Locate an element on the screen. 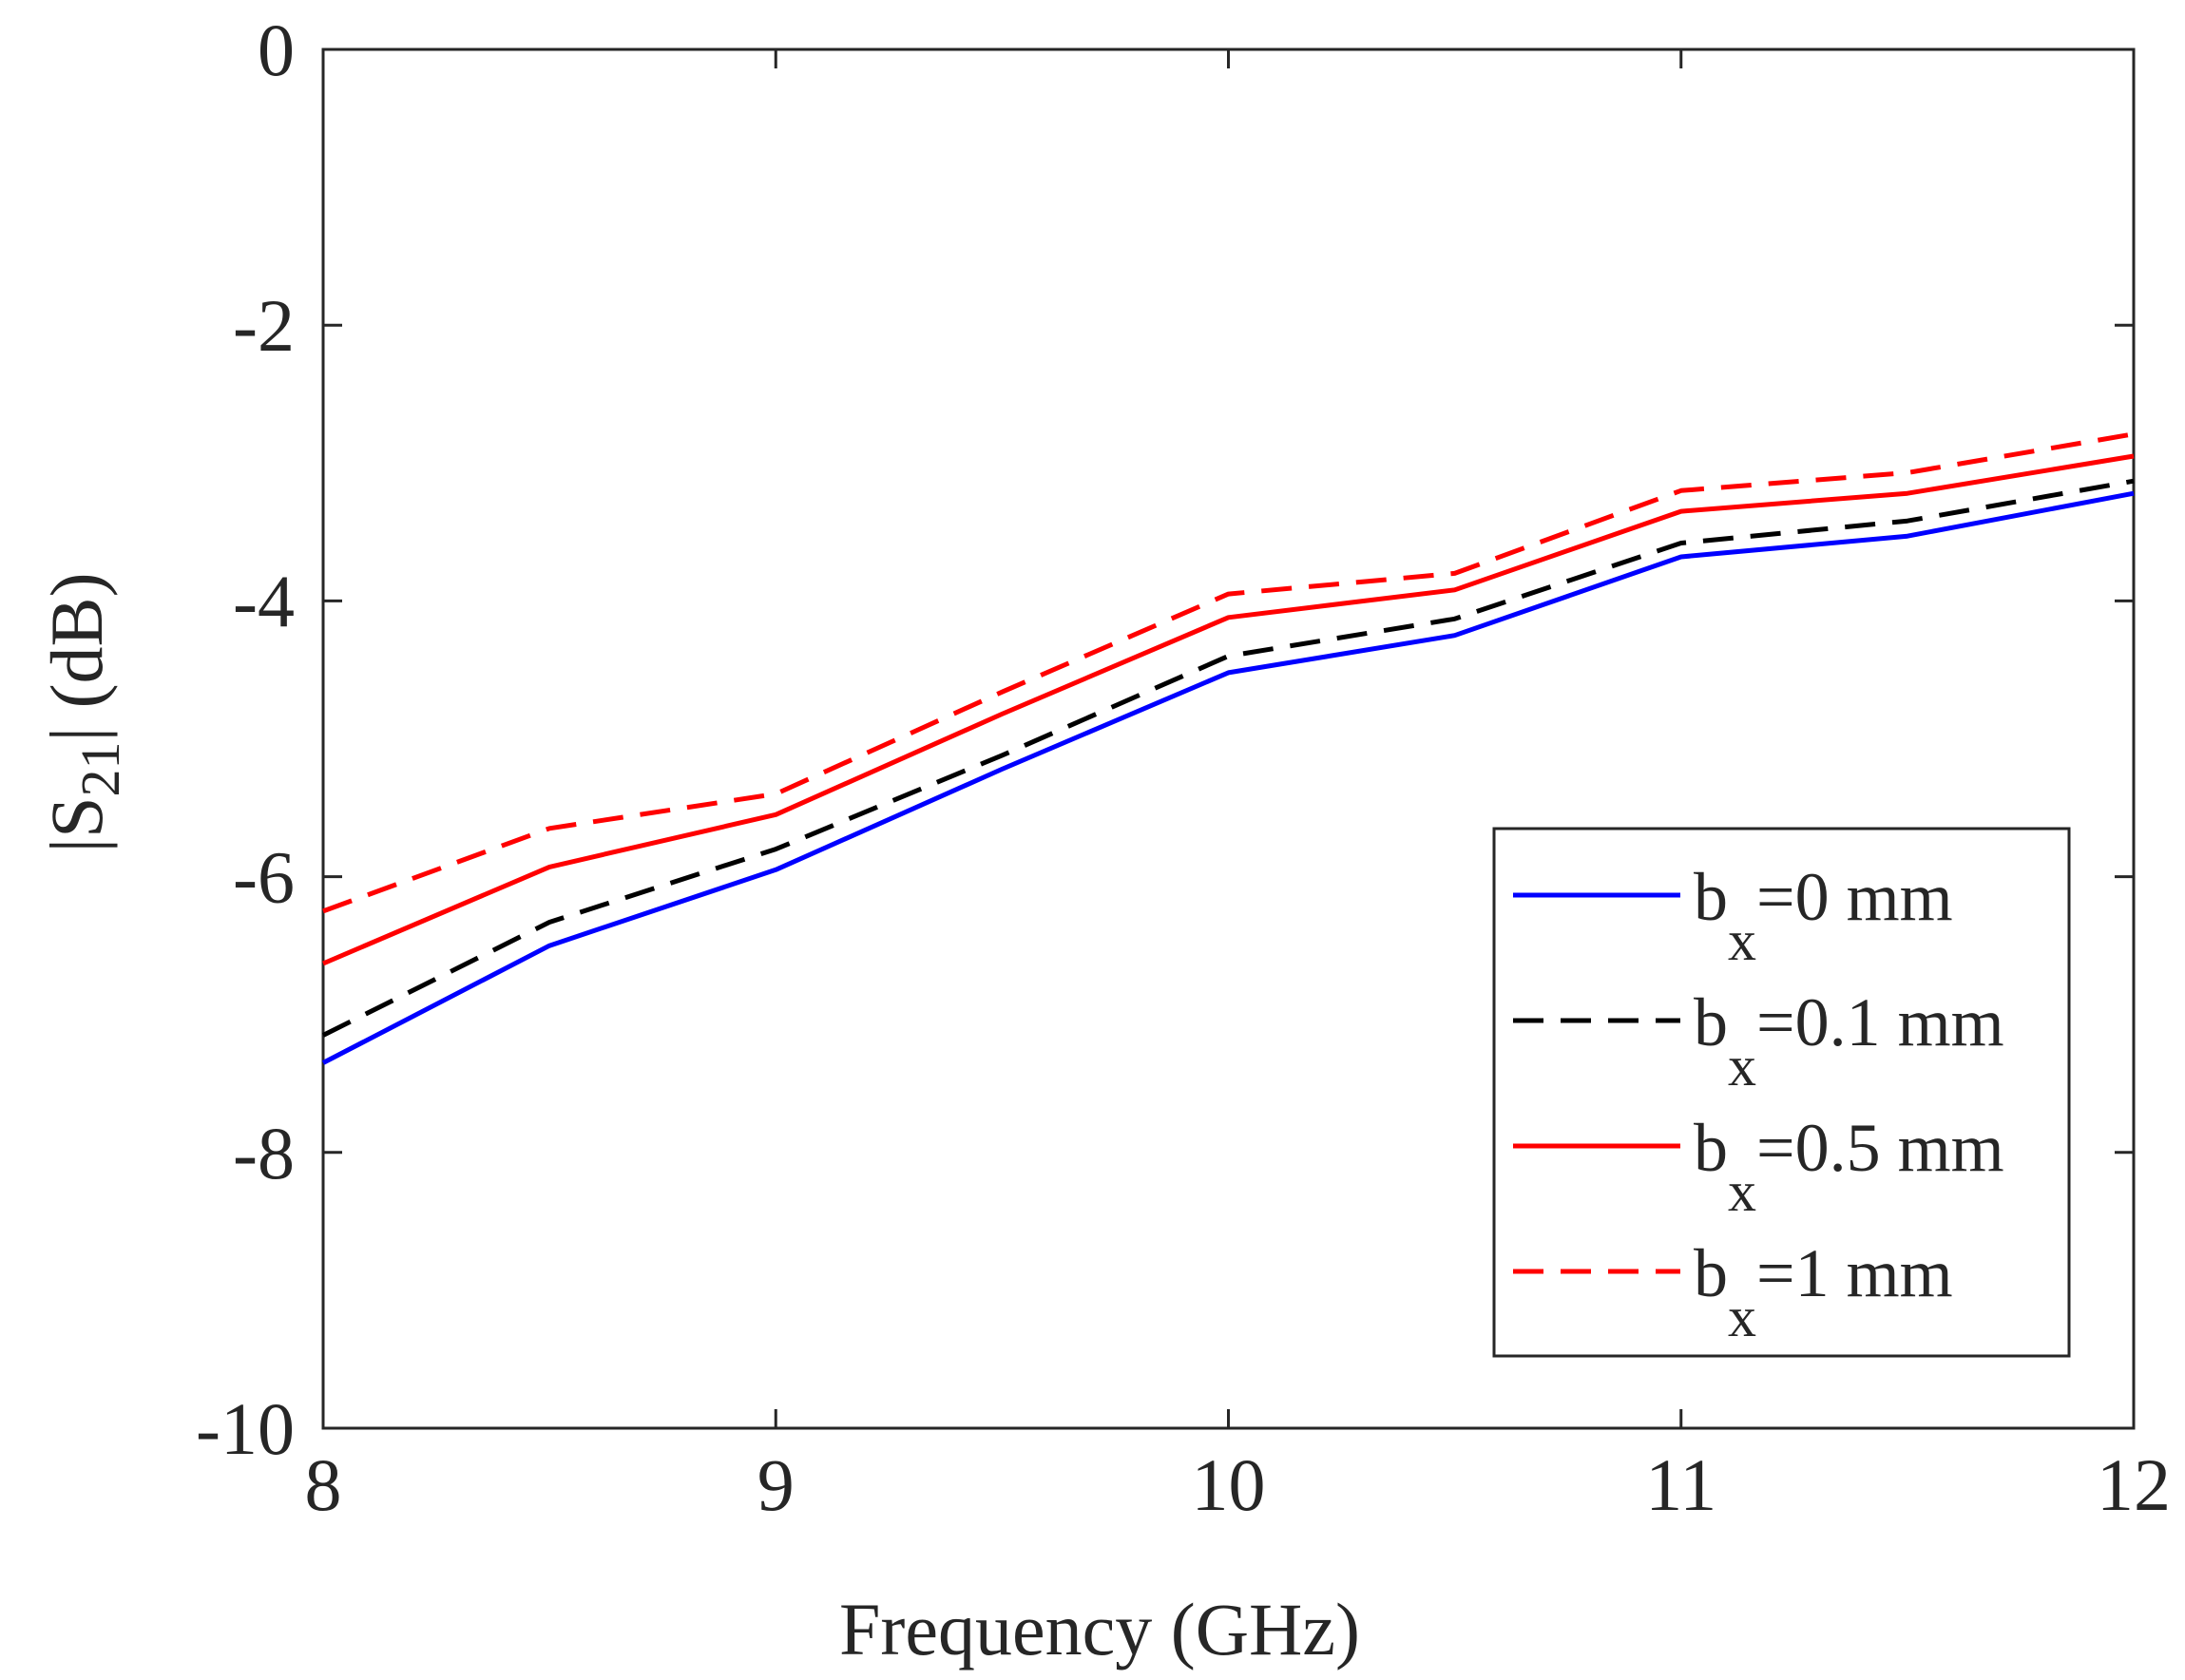 This screenshot has width=2185, height=1680. y-axis-label: |S21| (dB) is located at coordinates (83, 712).